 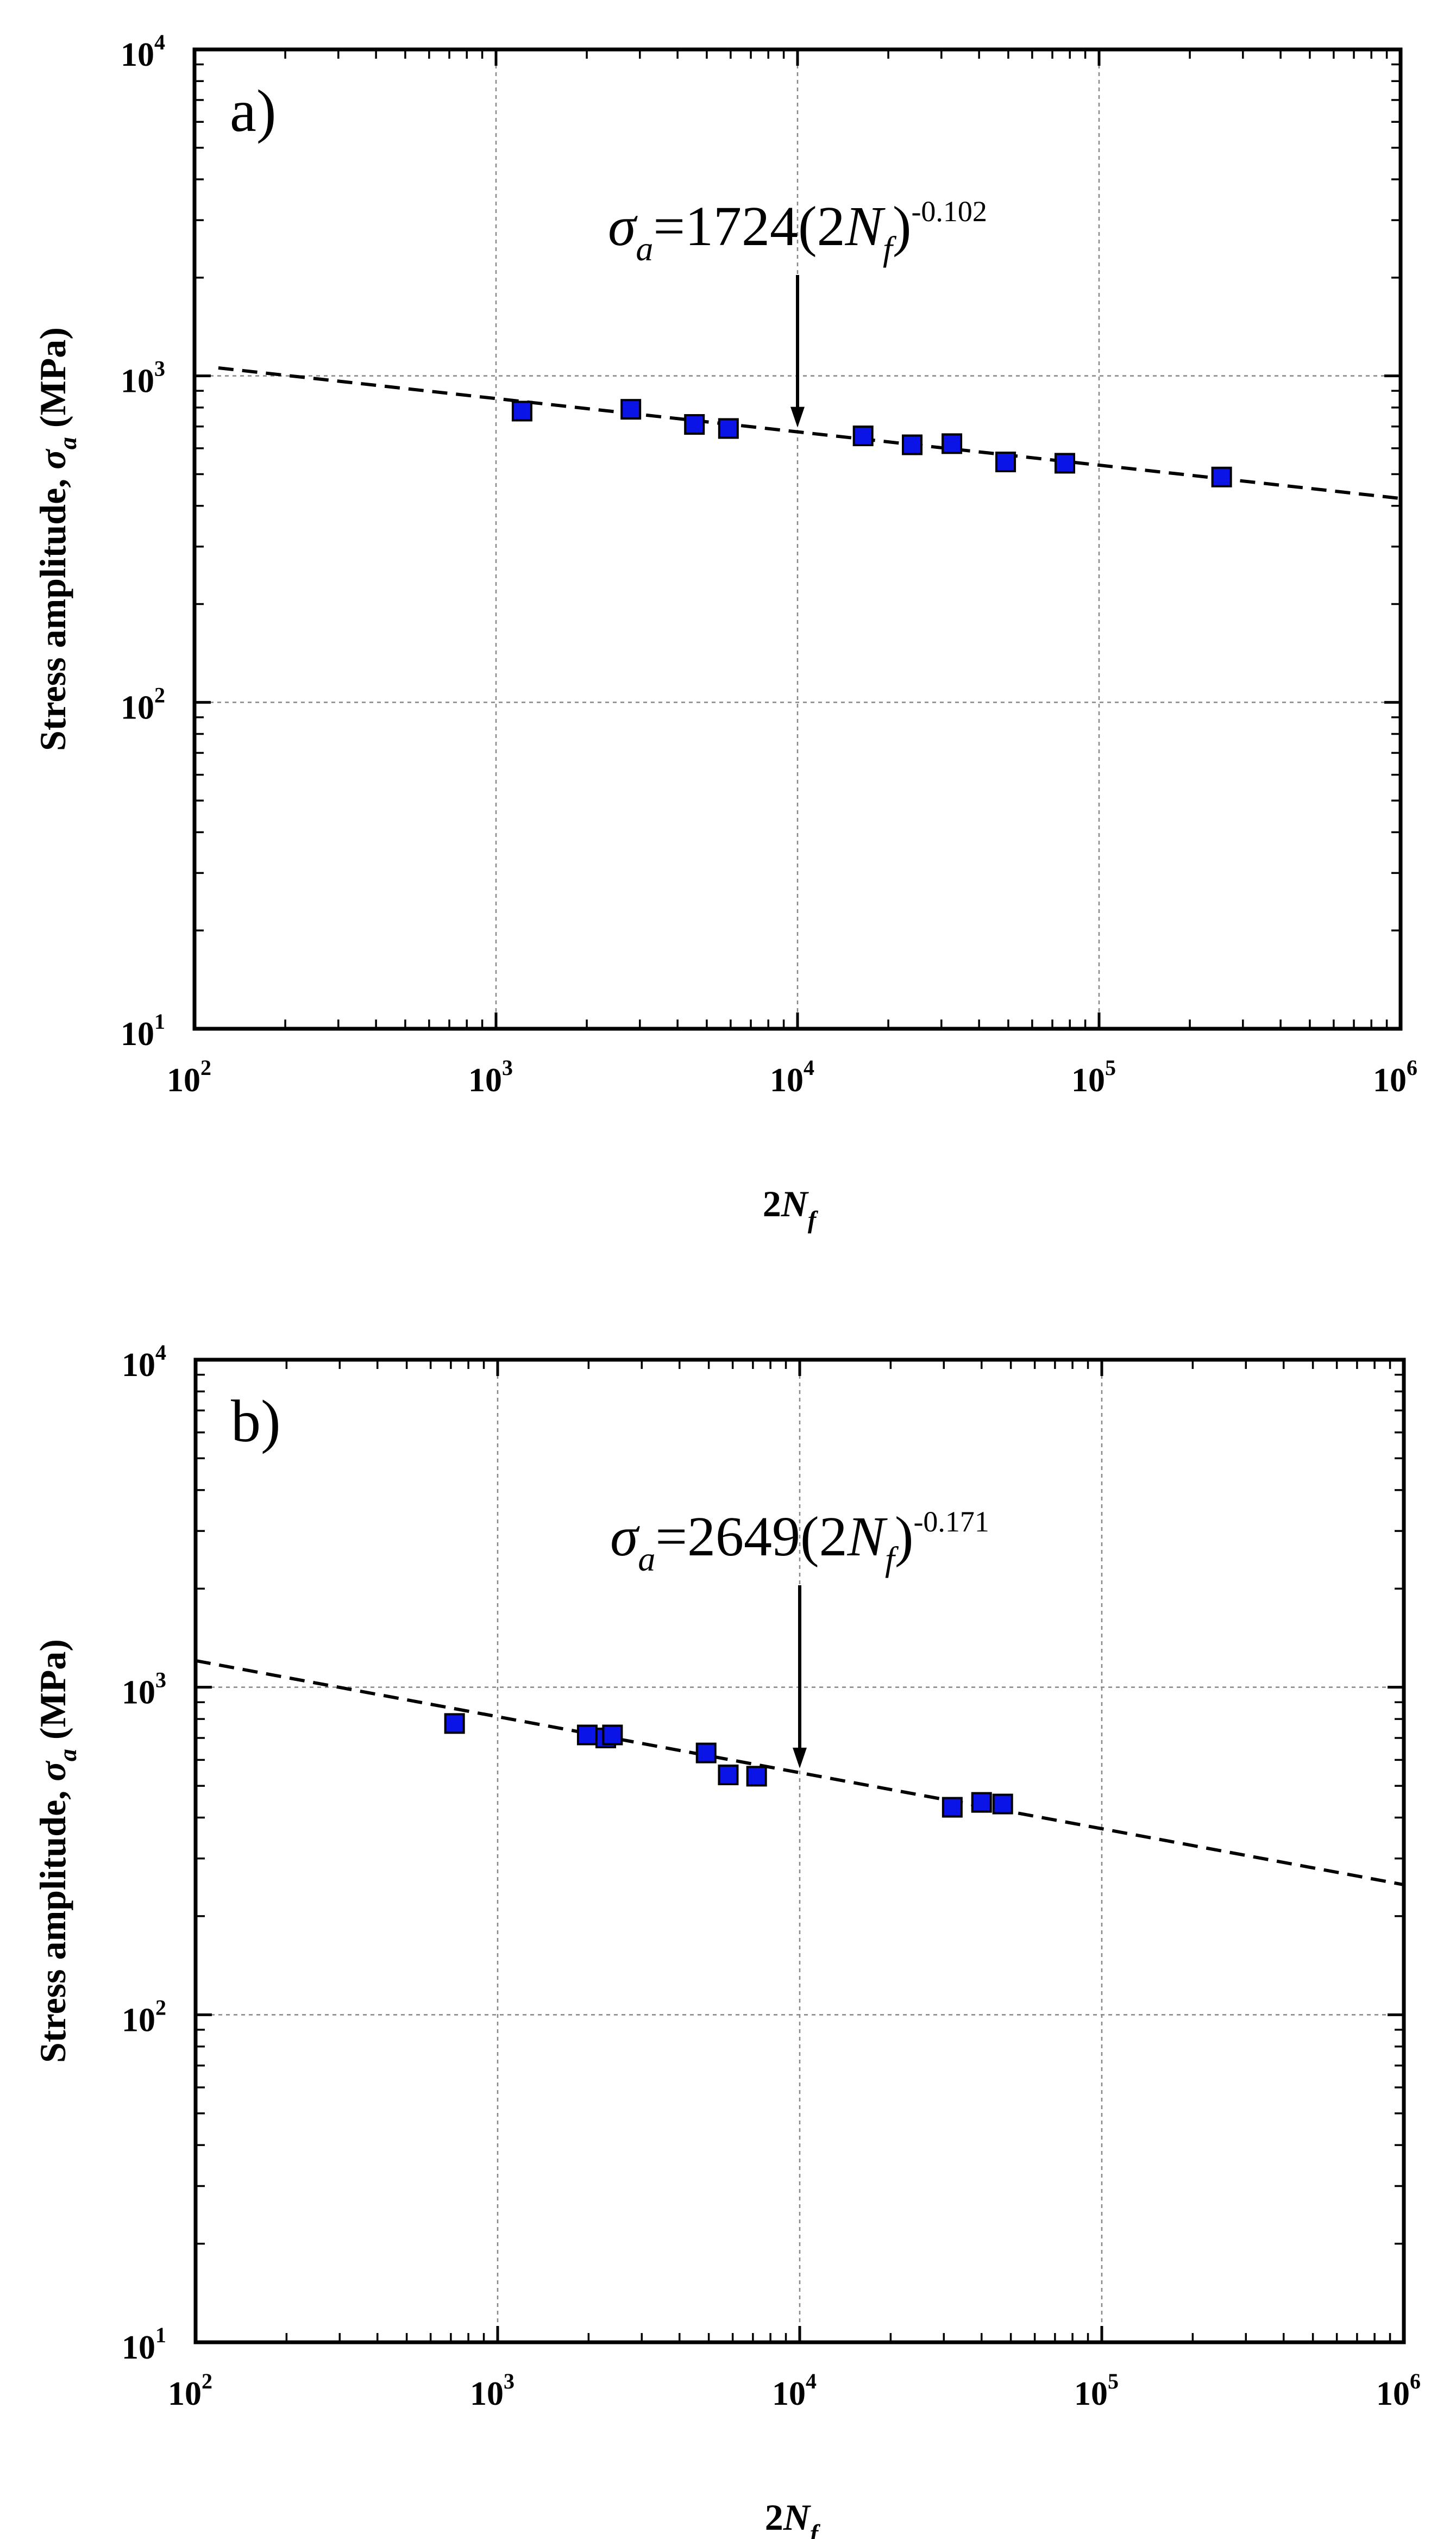 I want to click on y-tick-label: 10², so click(x=144, y=2016).